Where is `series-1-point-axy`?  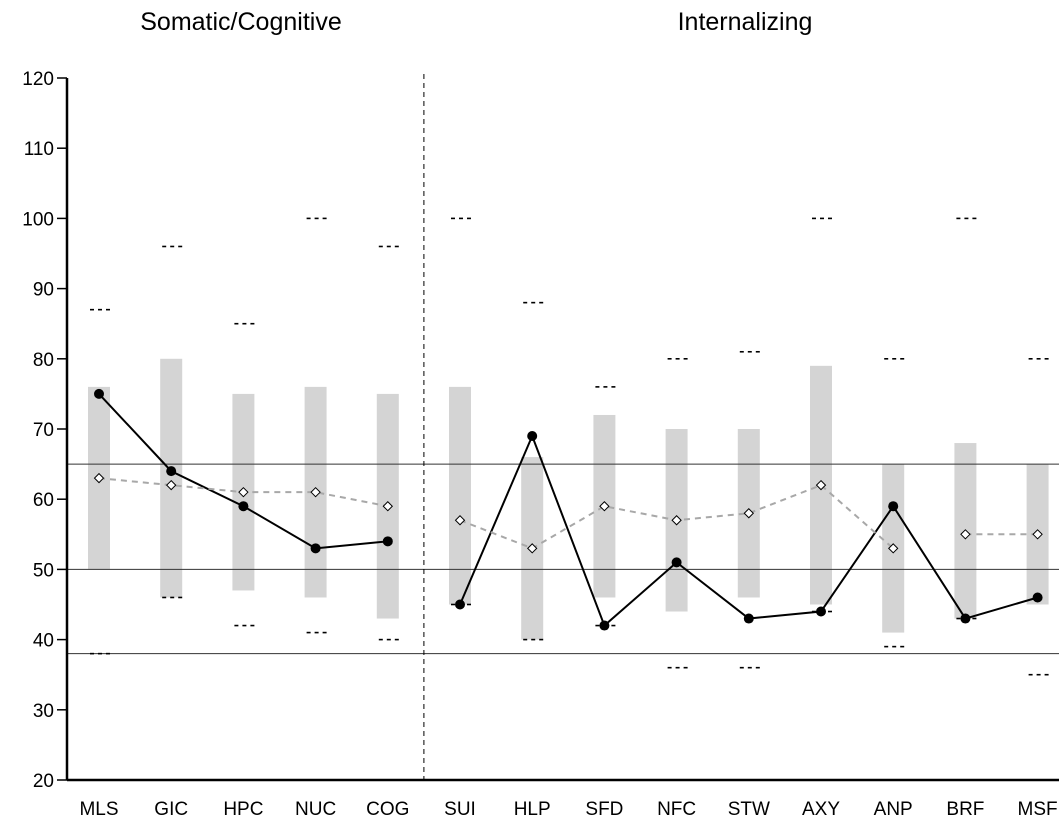 series-1-point-axy is located at coordinates (821, 485).